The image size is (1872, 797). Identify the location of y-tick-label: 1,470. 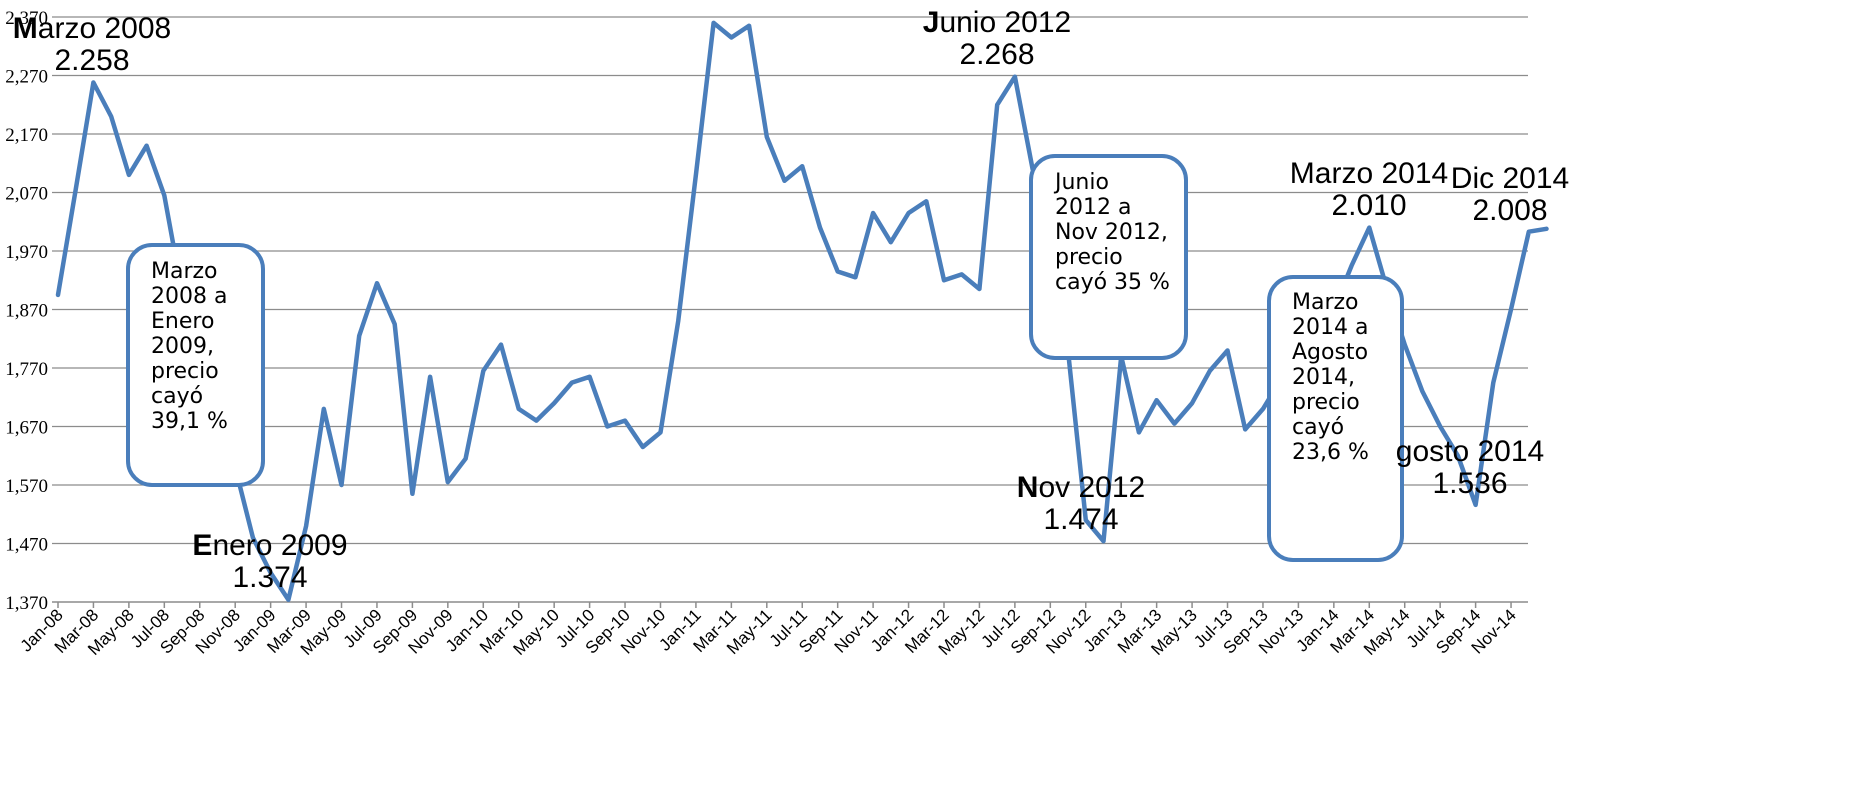
(26, 545).